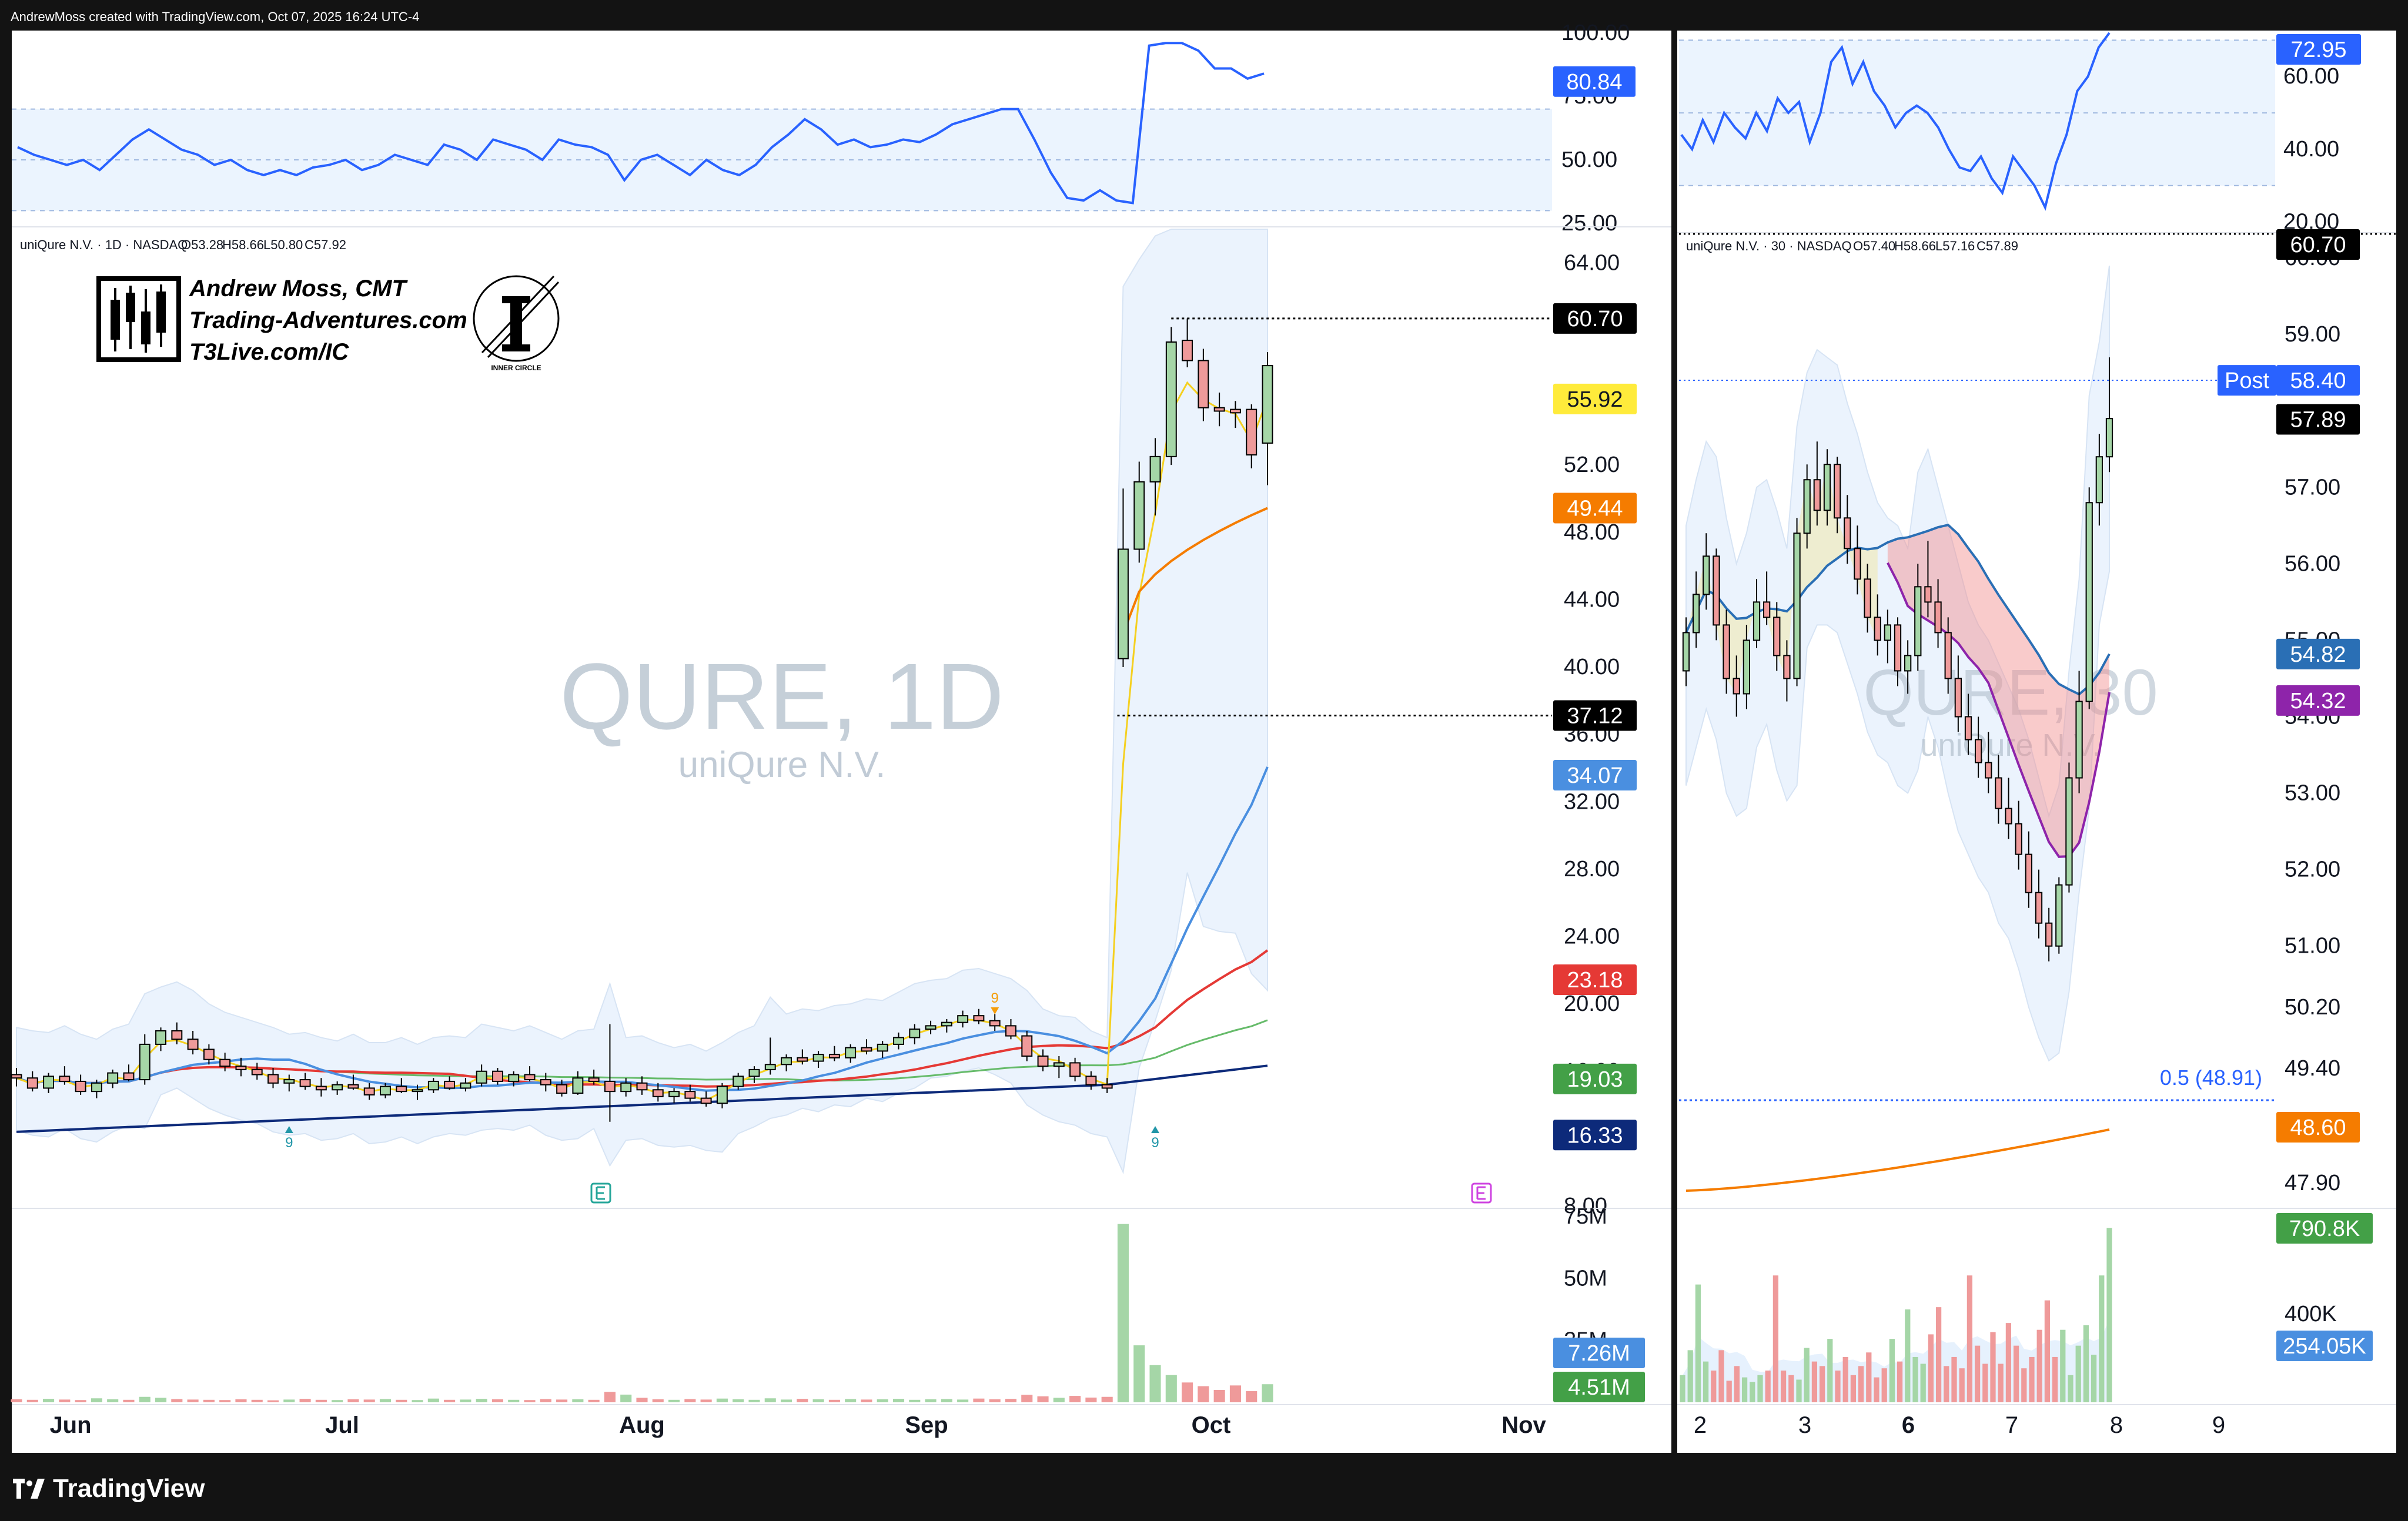 This screenshot has height=1521, width=2408. I want to click on rsi-band, so click(1977, 113).